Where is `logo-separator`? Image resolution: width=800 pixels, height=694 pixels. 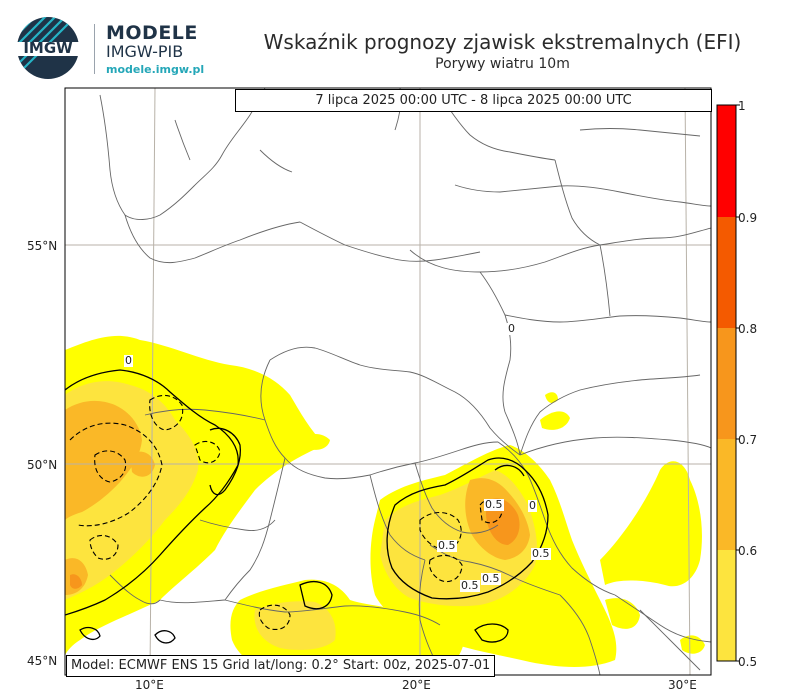 logo-separator is located at coordinates (94, 49).